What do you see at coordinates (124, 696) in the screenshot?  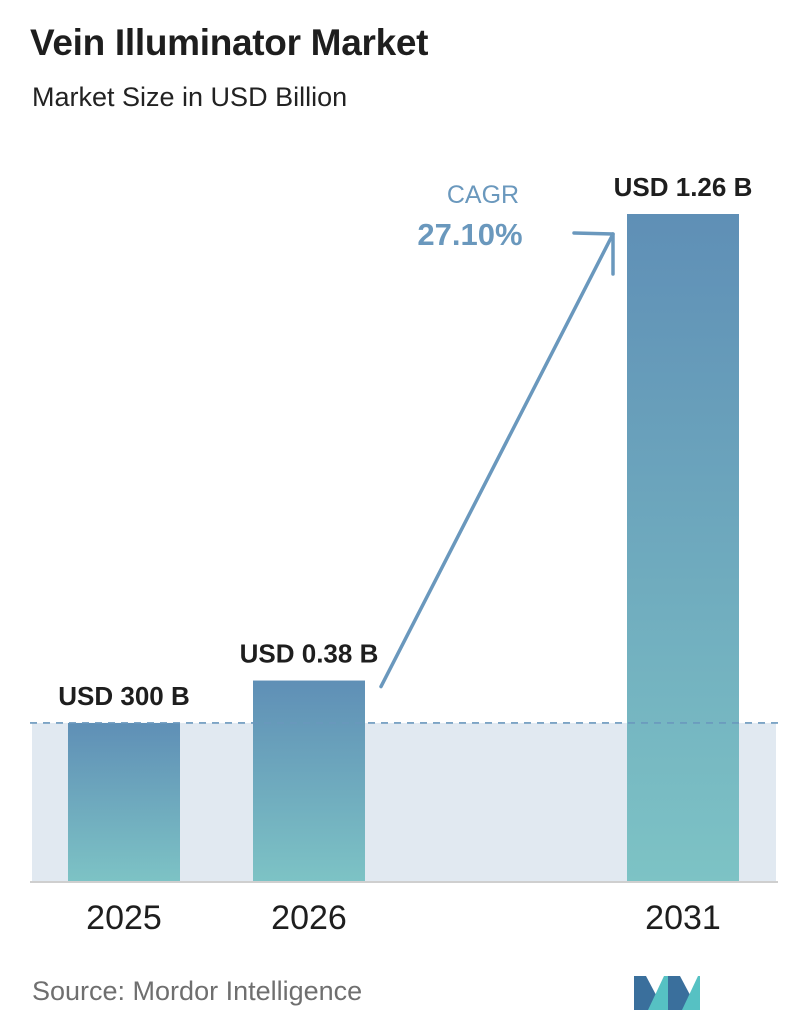 I see `data-label-2025: USD 300 B` at bounding box center [124, 696].